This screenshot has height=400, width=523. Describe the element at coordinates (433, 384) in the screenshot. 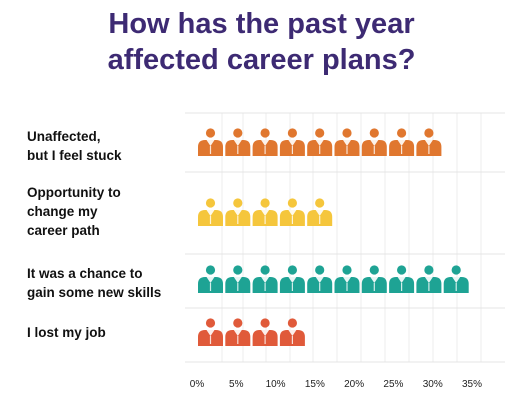

I see `x-tick-label: 30%` at that location.